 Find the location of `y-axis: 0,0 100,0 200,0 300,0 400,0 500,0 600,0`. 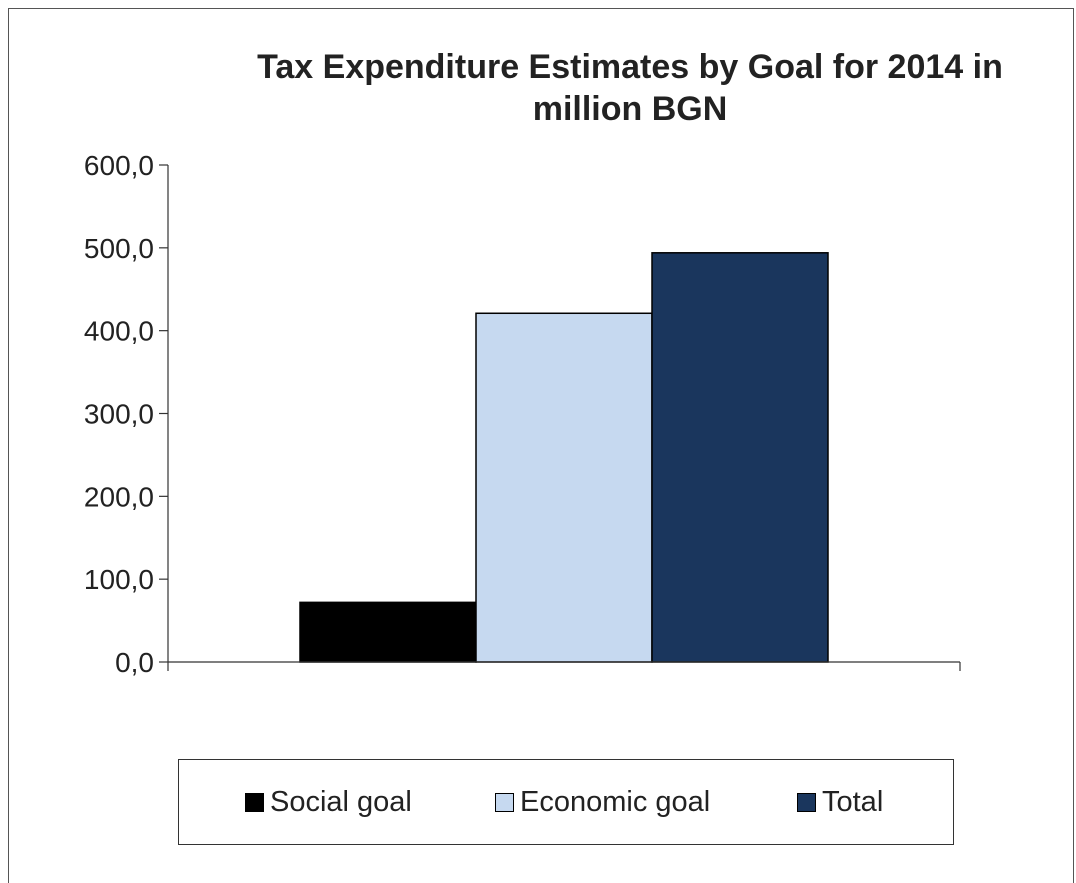

y-axis: 0,0 100,0 200,0 300,0 400,0 500,0 600,0 is located at coordinates (126, 414).